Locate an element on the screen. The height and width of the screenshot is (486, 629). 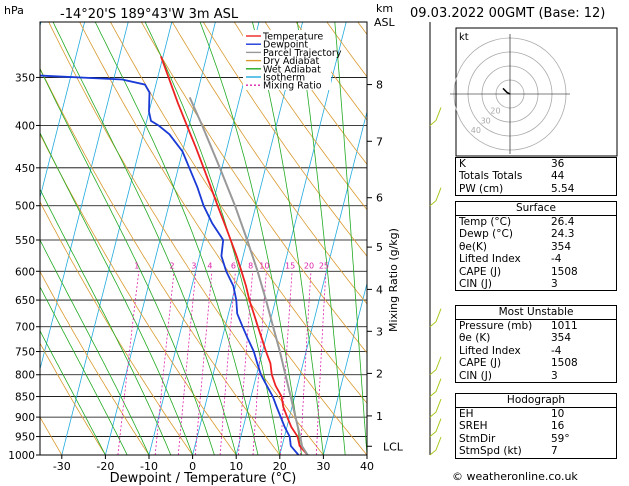
unstable-row: Pressure (mb) 1011 is located at coordinates (518, 326).